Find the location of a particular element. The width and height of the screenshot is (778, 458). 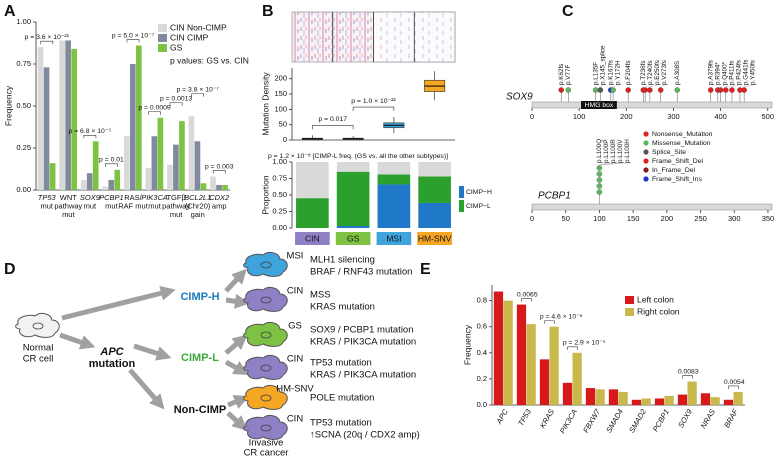

feature-label: BRAF / RNF43 mutation is located at coordinates (361, 272).